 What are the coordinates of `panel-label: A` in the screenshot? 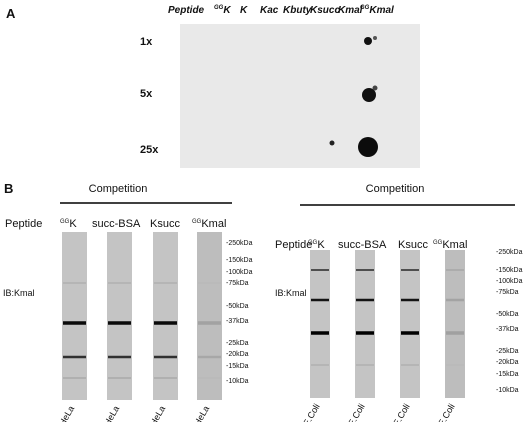 It's located at (11, 13).